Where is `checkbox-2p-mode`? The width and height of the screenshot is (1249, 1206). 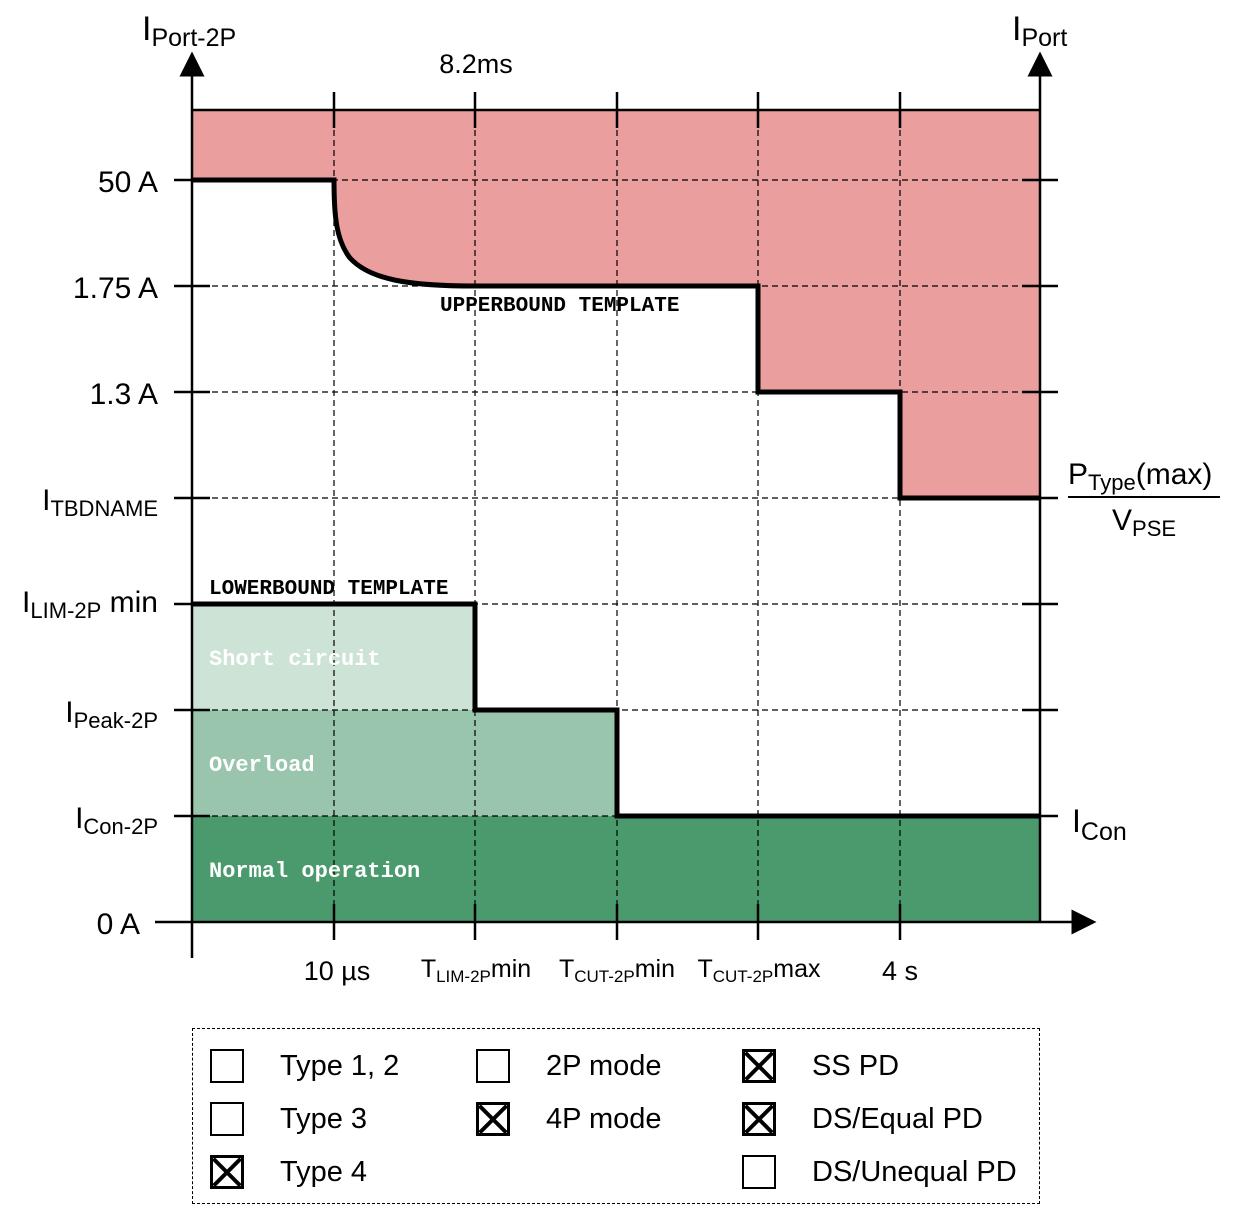
checkbox-2p-mode is located at coordinates (493, 1066).